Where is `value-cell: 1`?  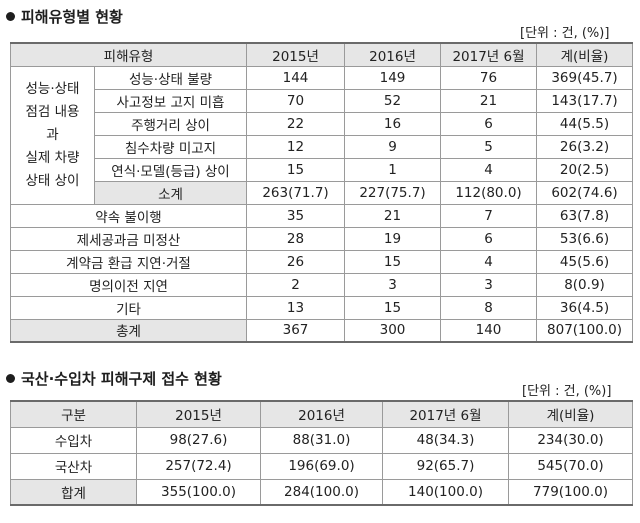 value-cell: 1 is located at coordinates (392, 169).